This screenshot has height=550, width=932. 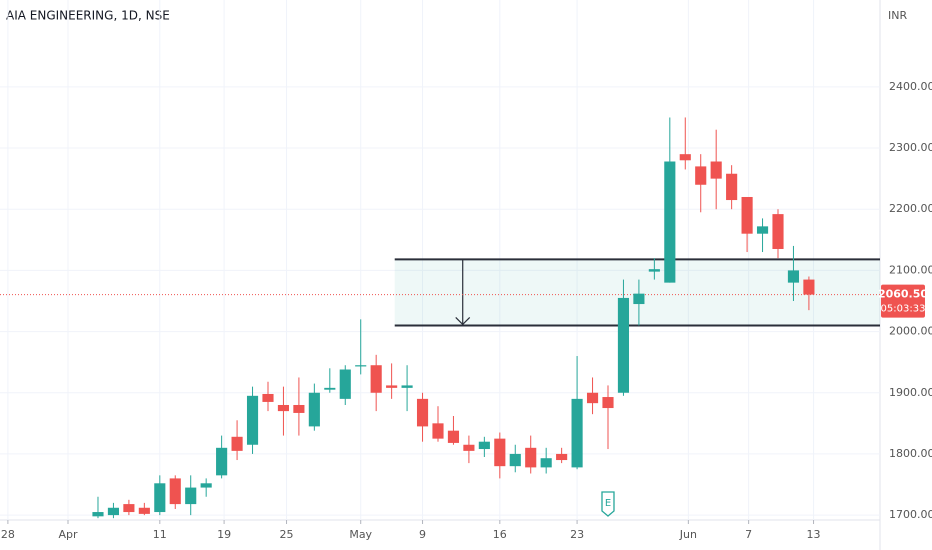 What do you see at coordinates (422, 534) in the screenshot?
I see `x-tick-label: 9` at bounding box center [422, 534].